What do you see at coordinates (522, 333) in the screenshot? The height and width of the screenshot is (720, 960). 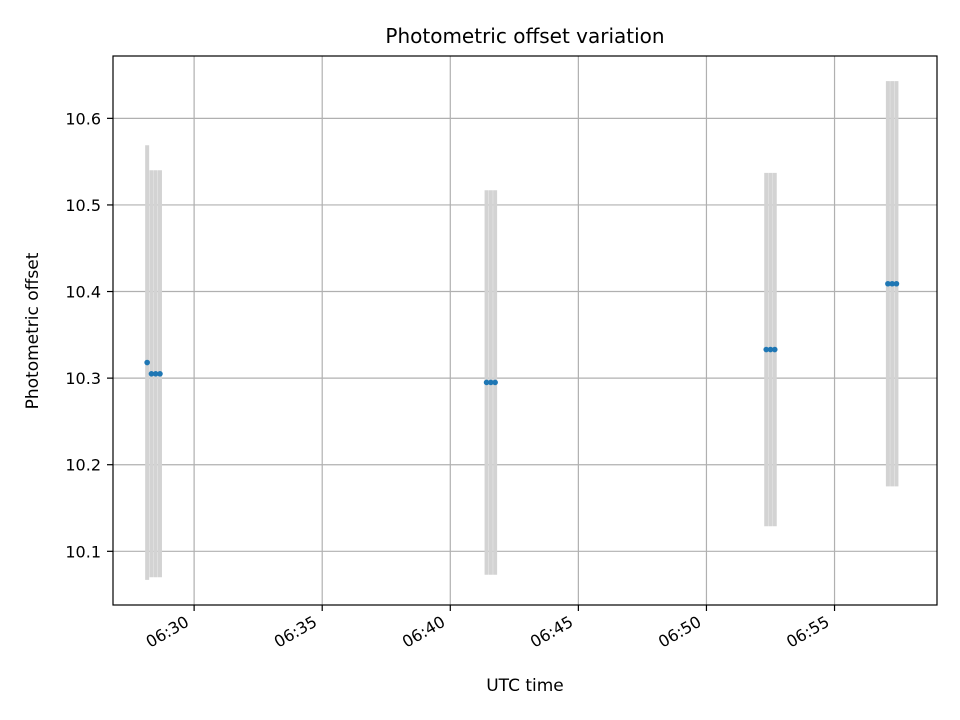 I see `data-points` at bounding box center [522, 333].